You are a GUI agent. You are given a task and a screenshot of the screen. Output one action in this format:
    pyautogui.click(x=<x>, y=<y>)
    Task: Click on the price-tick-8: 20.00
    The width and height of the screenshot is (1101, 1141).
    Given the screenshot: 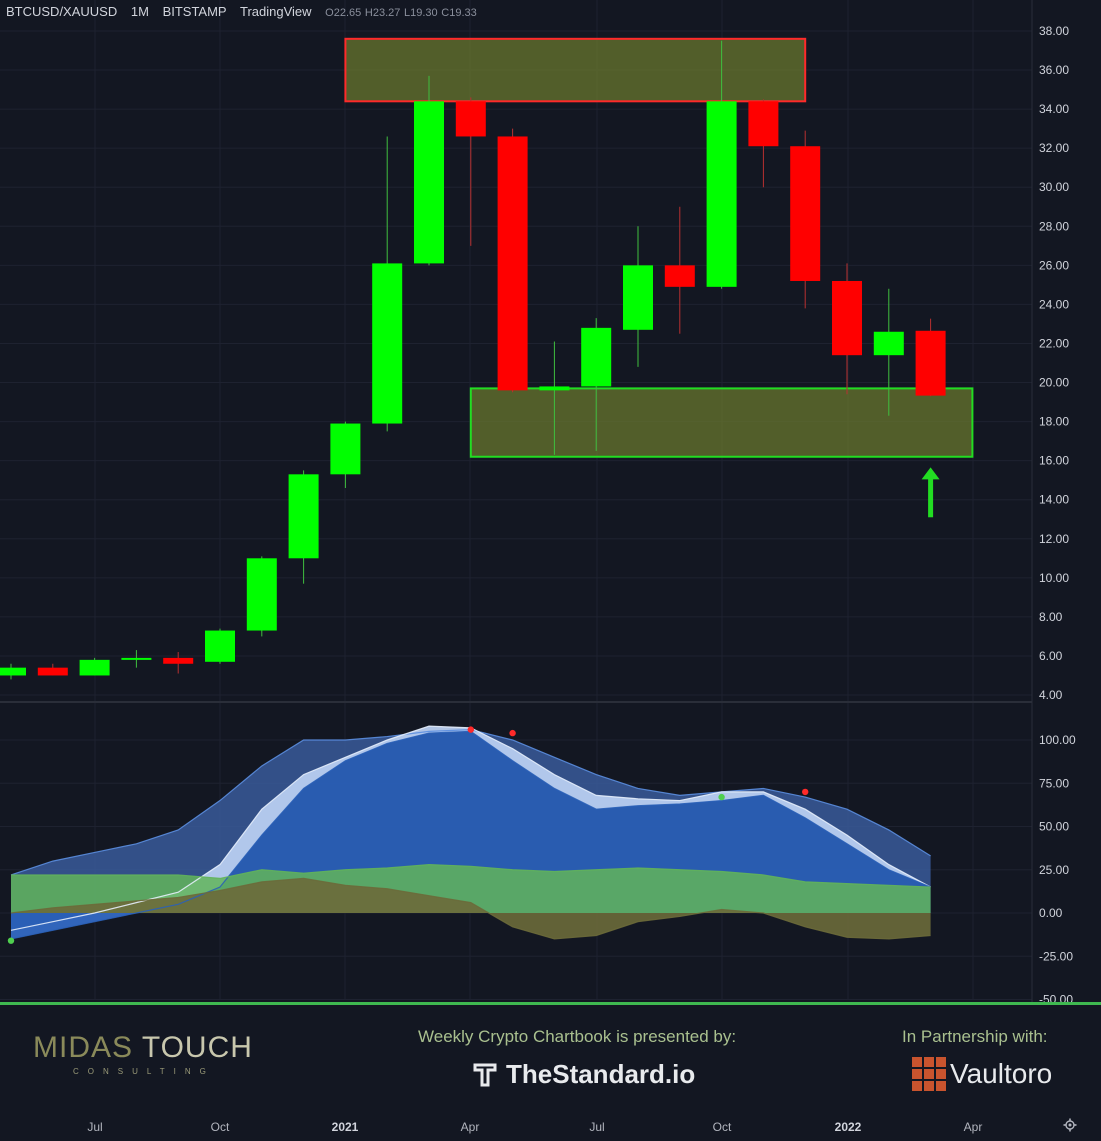 What is the action you would take?
    pyautogui.click(x=1054, y=383)
    